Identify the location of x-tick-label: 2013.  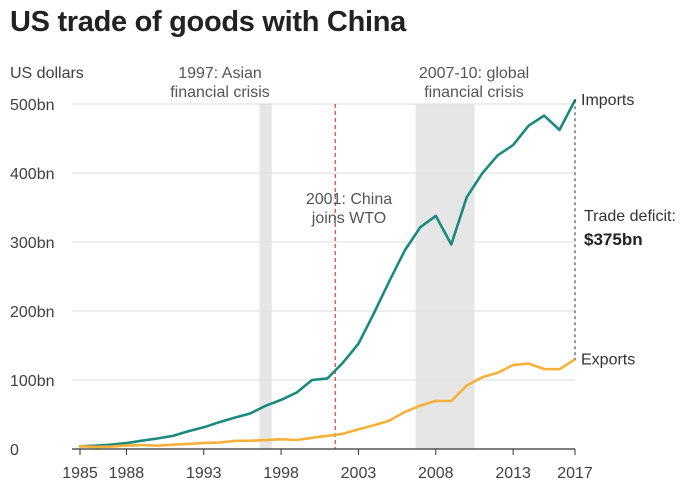
(513, 473).